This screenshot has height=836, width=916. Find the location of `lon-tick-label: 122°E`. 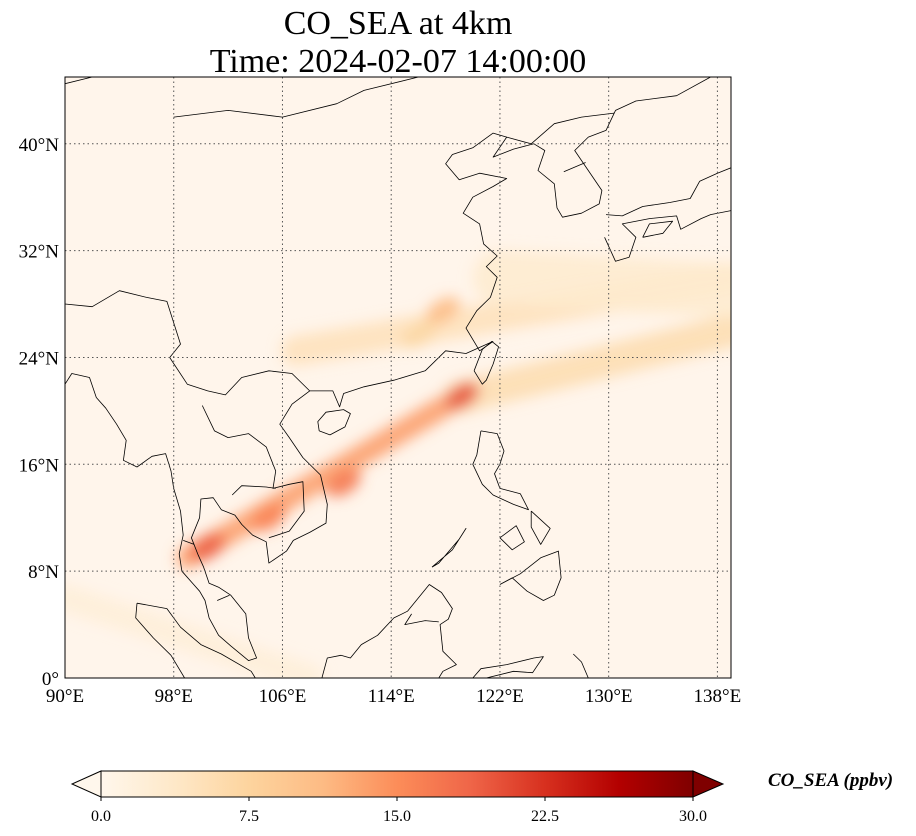

lon-tick-label: 122°E is located at coordinates (500, 696).